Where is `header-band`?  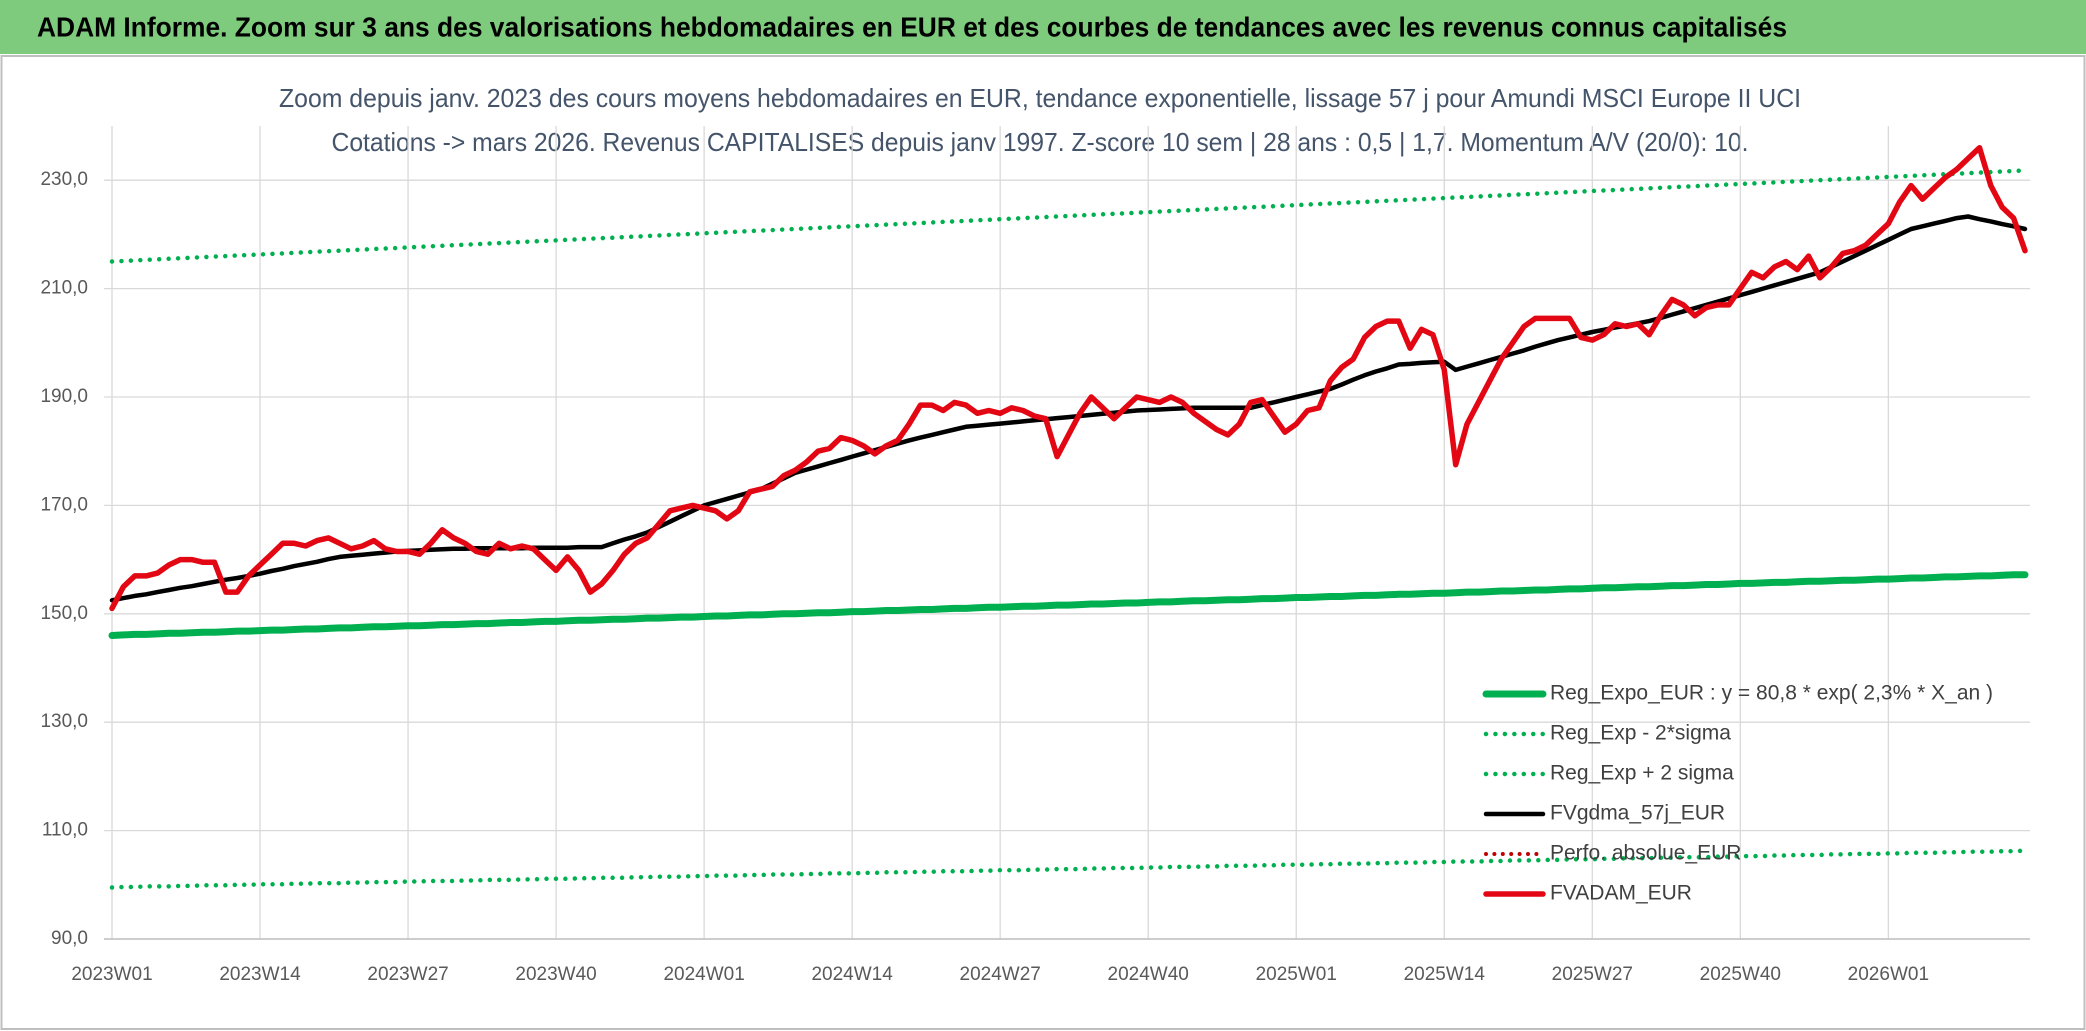
header-band is located at coordinates (1043, 27).